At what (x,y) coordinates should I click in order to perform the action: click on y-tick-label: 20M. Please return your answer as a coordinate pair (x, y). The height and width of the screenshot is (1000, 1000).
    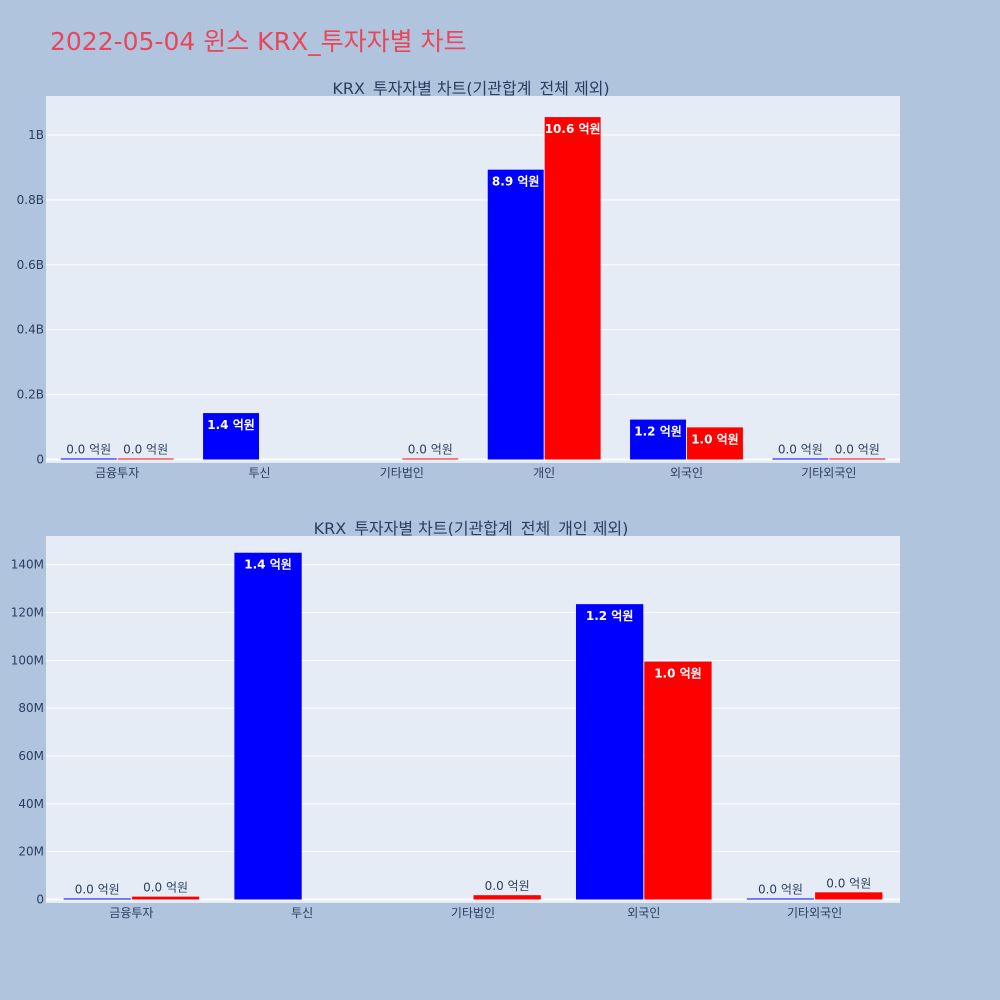
    Looking at the image, I should click on (31, 852).